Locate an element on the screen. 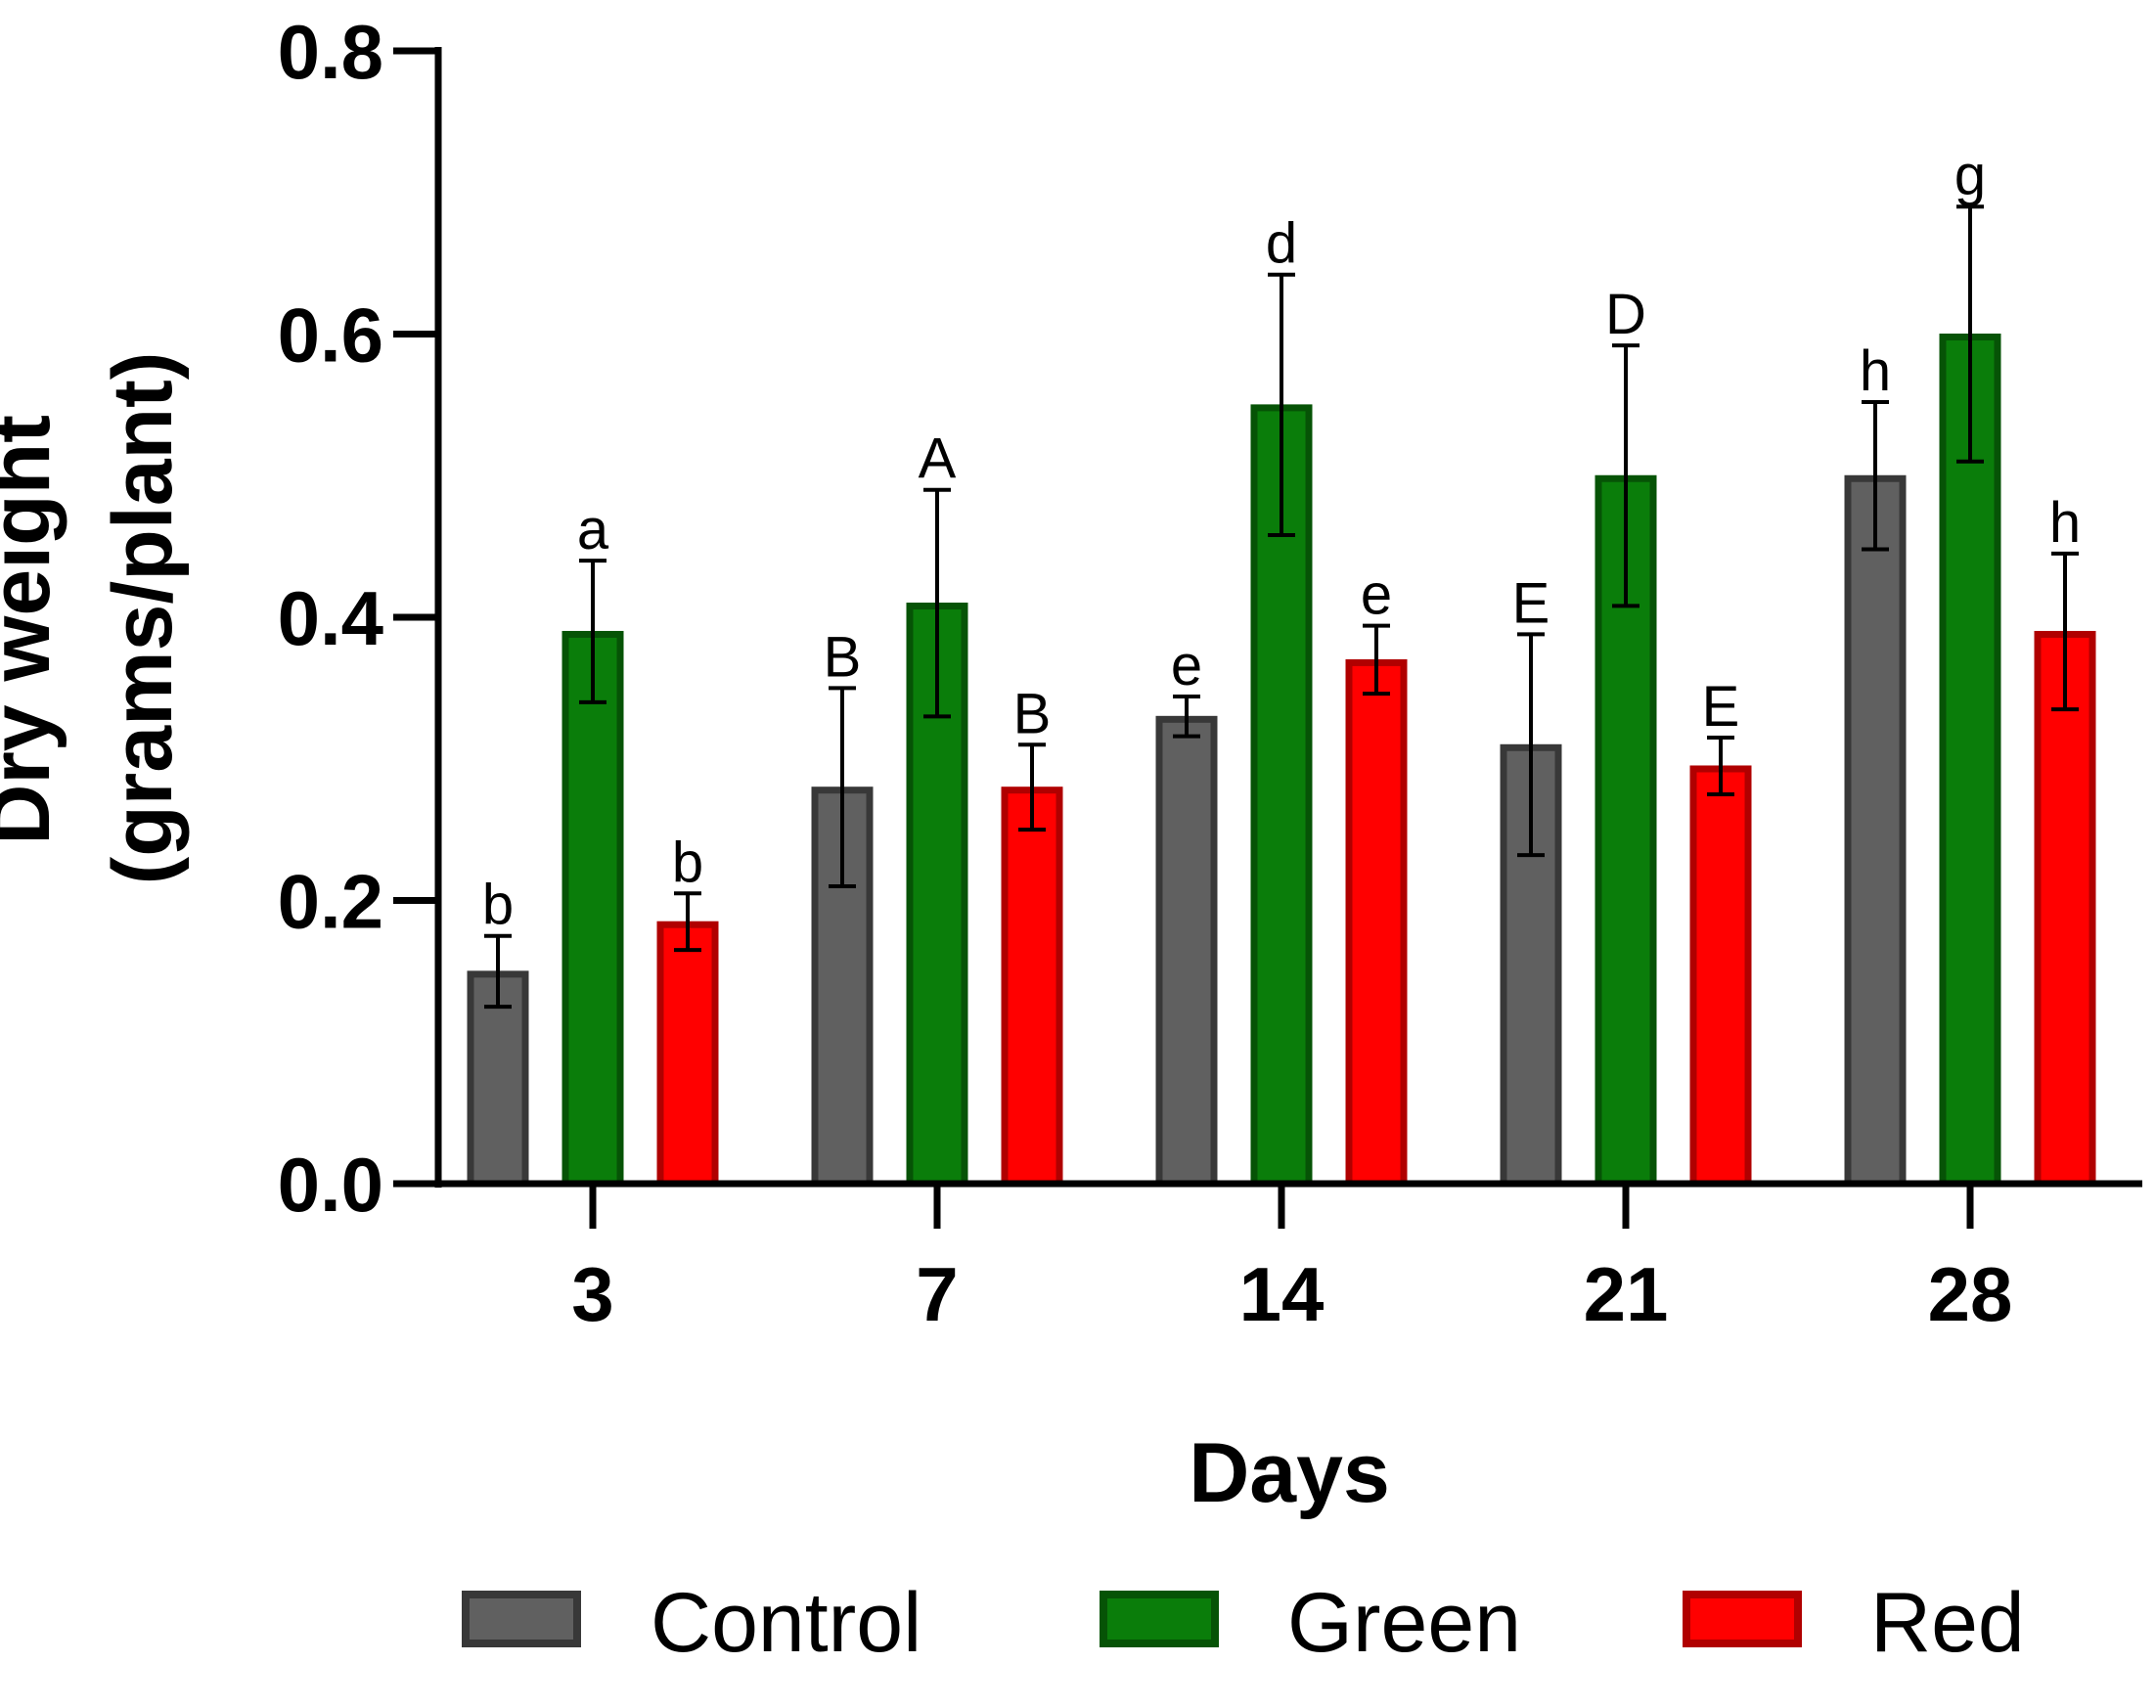  x-tick-label-7: 7 is located at coordinates (937, 1294).